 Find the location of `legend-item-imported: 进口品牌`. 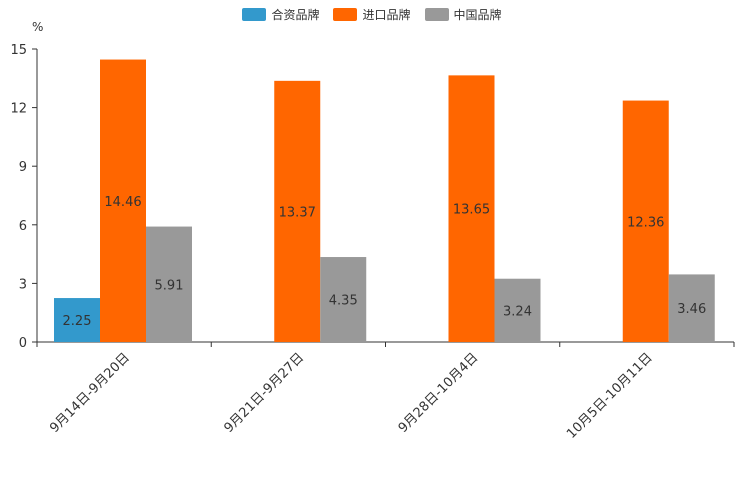

legend-item-imported: 进口品牌 is located at coordinates (372, 14).